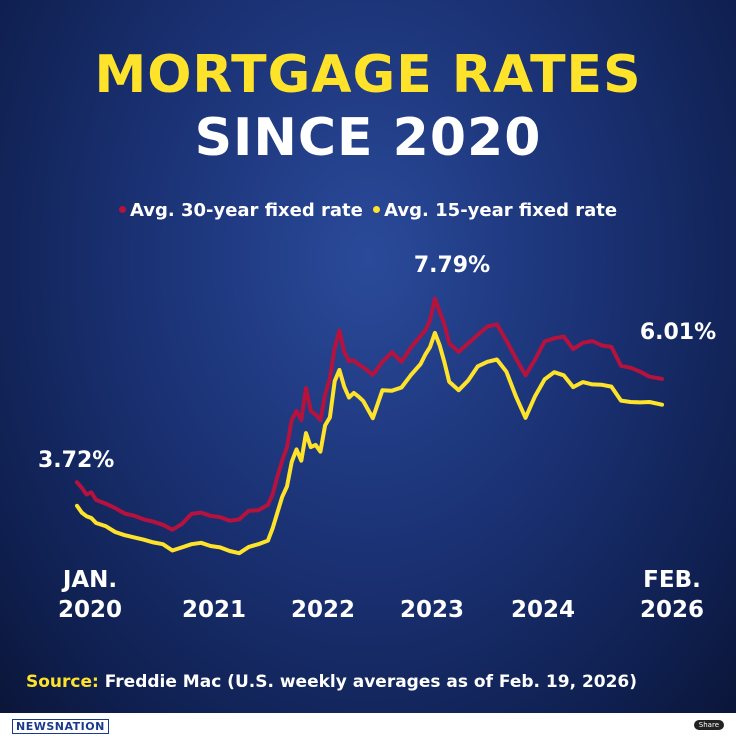 This screenshot has height=739, width=736. Describe the element at coordinates (377, 209) in the screenshot. I see `legend-dot-15yr` at that location.